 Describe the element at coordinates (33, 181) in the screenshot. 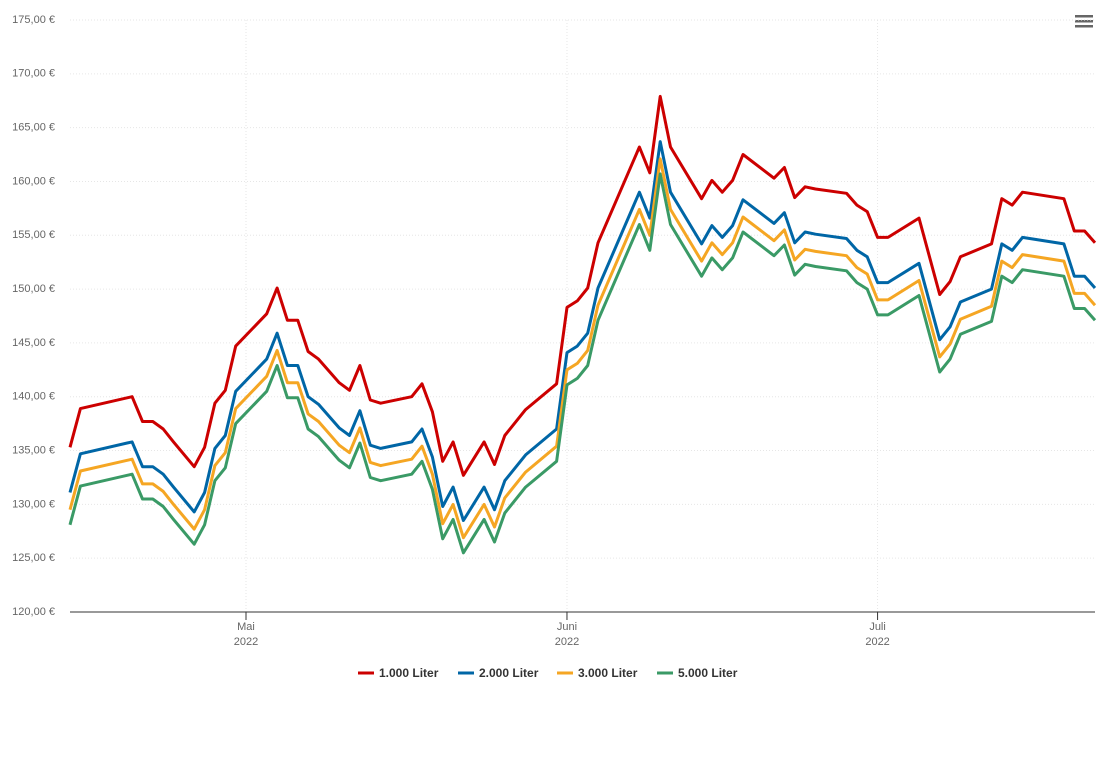

I see `y-tick-label: 160,00 €` at that location.